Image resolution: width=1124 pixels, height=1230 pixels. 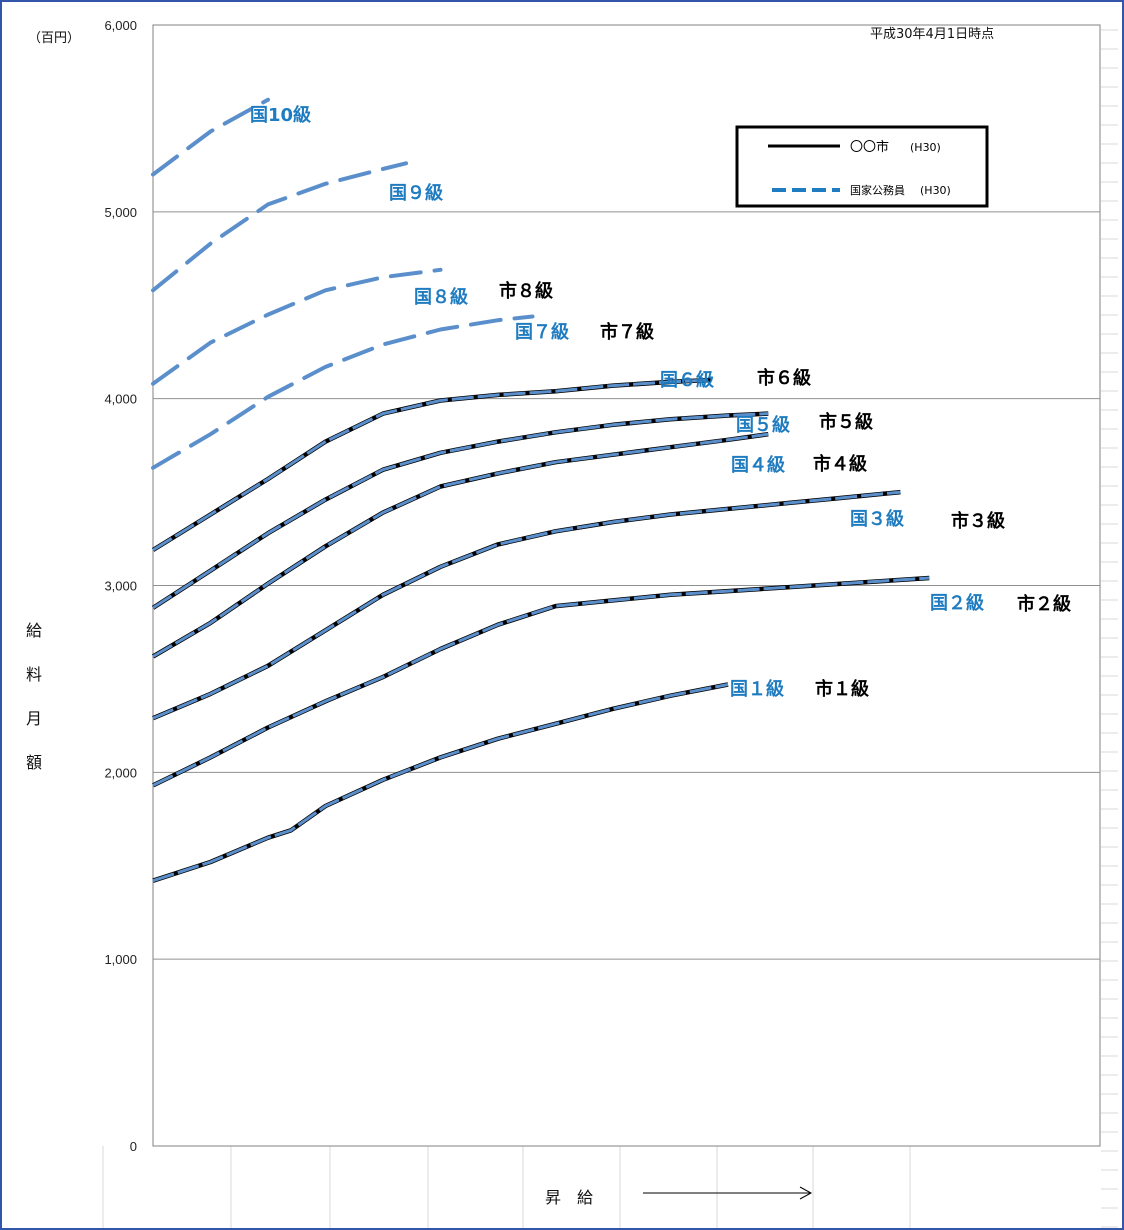 I want to click on y-axis-label-char: 額, so click(x=34, y=762).